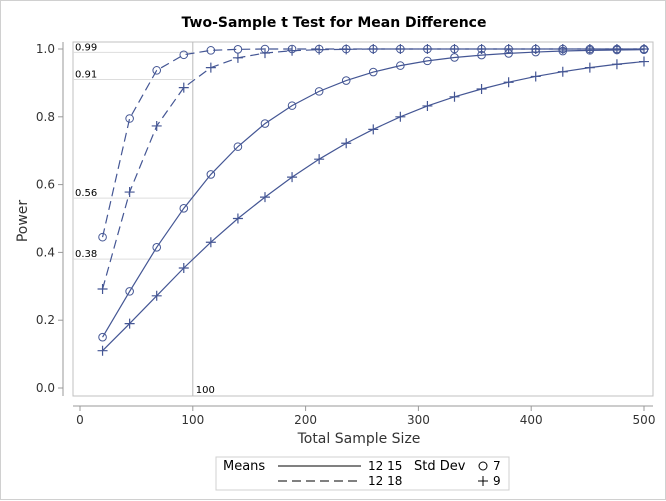  I want to click on ref-label-y: 0.91, so click(86, 75).